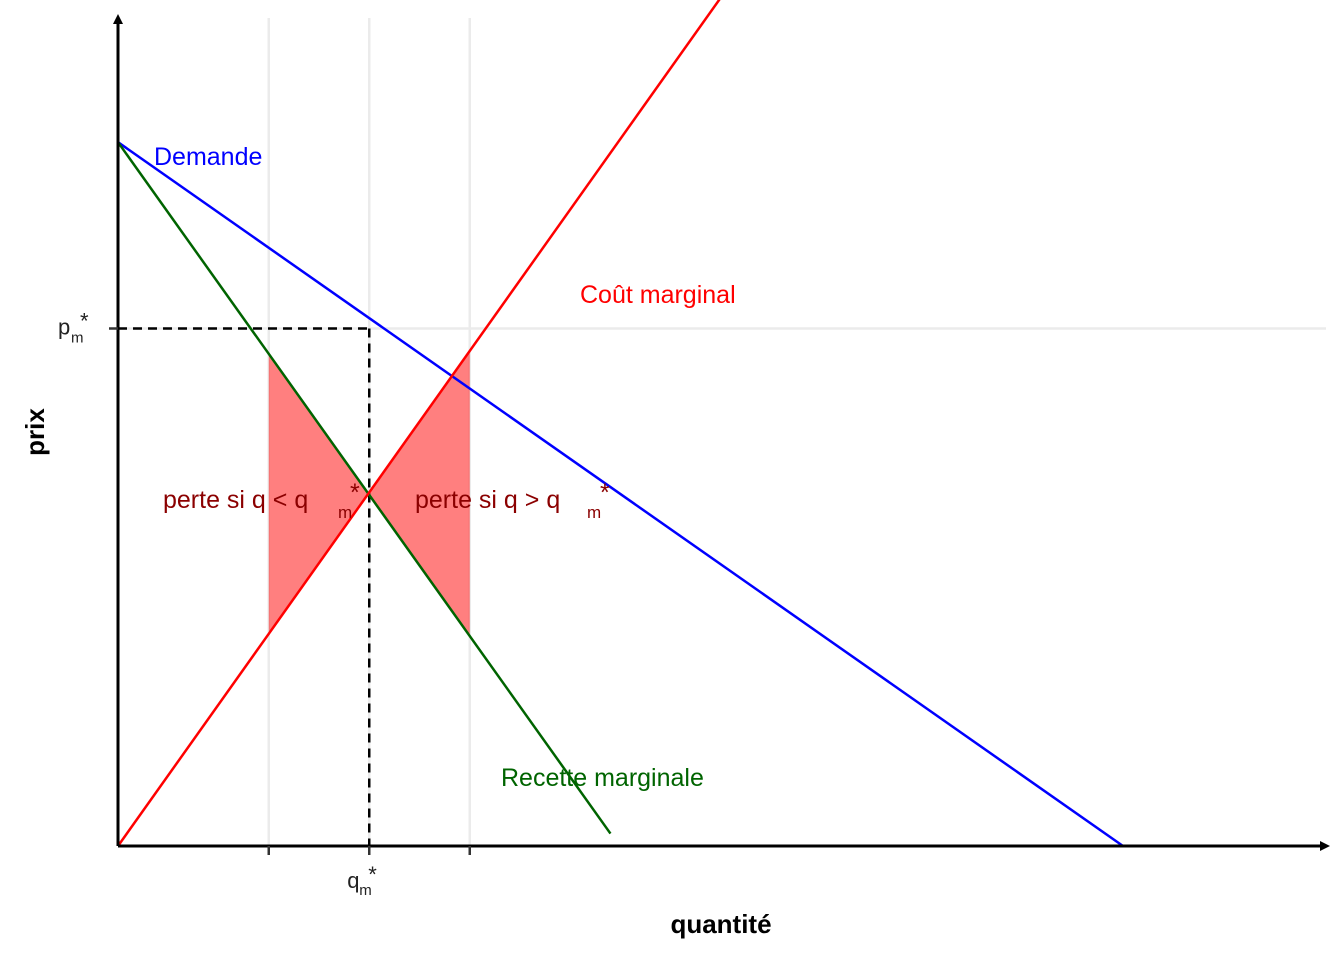  What do you see at coordinates (355, 493) in the screenshot?
I see `loss-area-label-sup-0: *` at bounding box center [355, 493].